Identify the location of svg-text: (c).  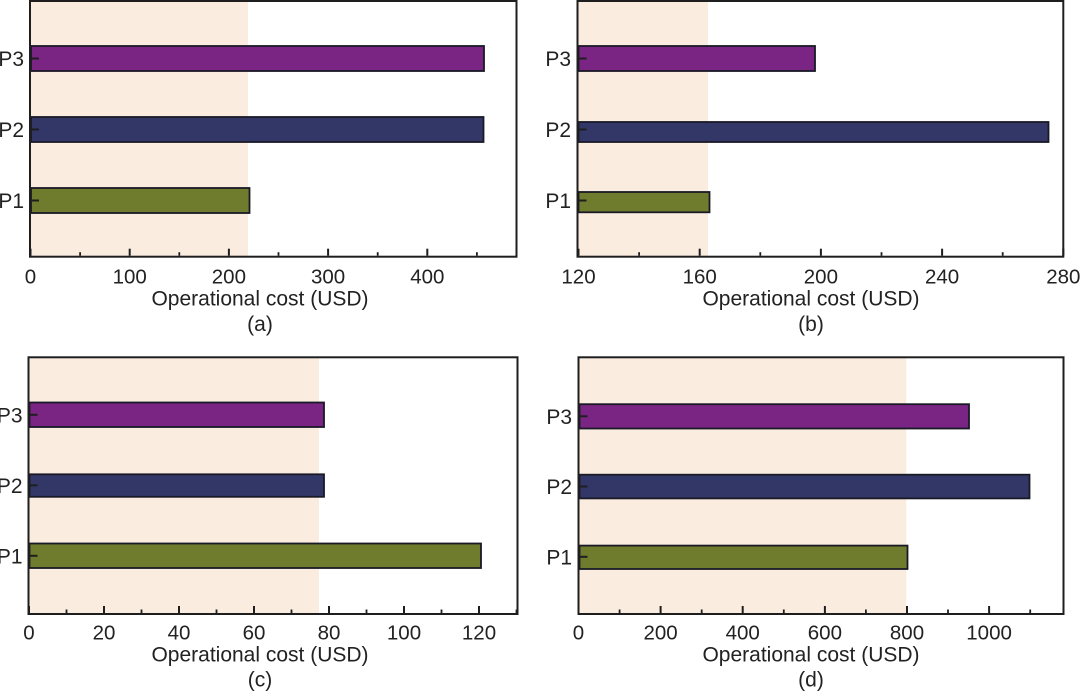
(260, 680).